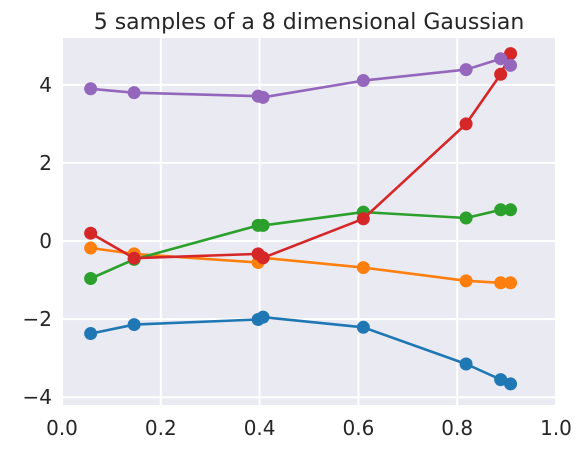 This screenshot has height=462, width=585. Describe the element at coordinates (457, 428) in the screenshot. I see `x-tick-label: 0.8` at that location.